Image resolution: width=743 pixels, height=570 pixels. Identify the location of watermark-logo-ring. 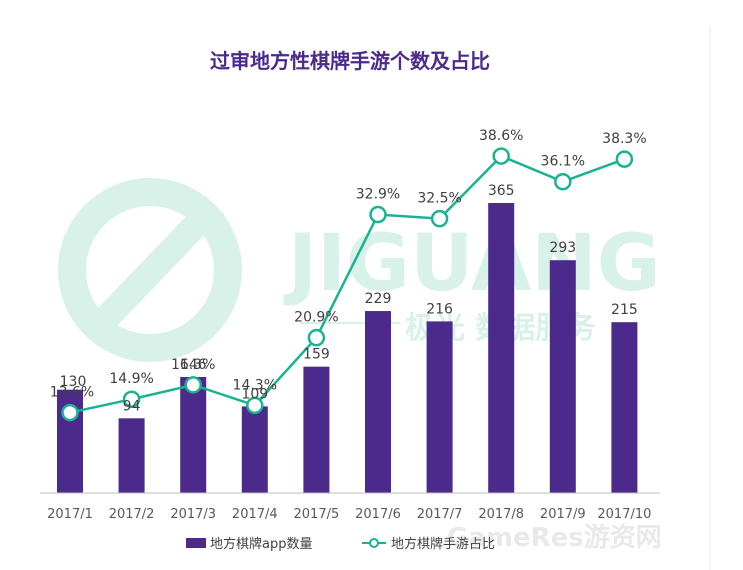
(150, 270).